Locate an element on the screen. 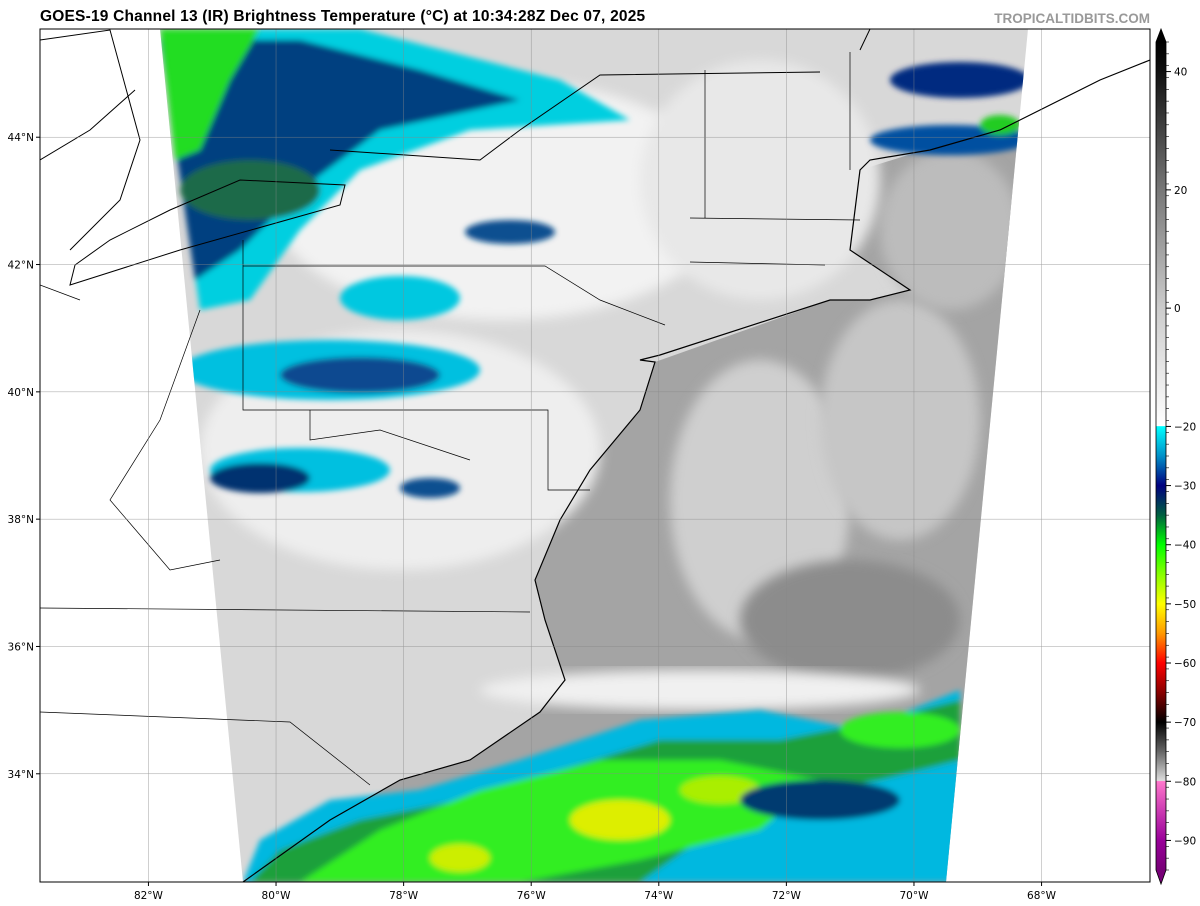  colorbar-tick-label: −40 is located at coordinates (1185, 546).